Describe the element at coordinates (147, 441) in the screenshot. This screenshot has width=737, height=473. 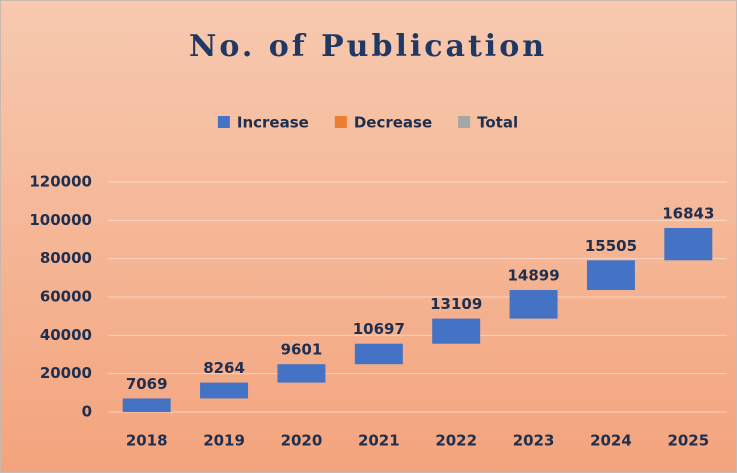
I see `x-tick-label: 2018` at that location.